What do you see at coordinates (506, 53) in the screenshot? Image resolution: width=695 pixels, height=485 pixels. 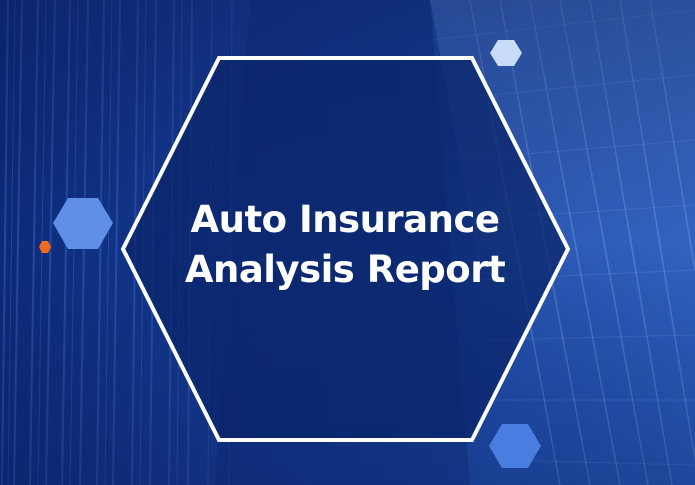 I see `hexagon-decoration-light-icon` at bounding box center [506, 53].